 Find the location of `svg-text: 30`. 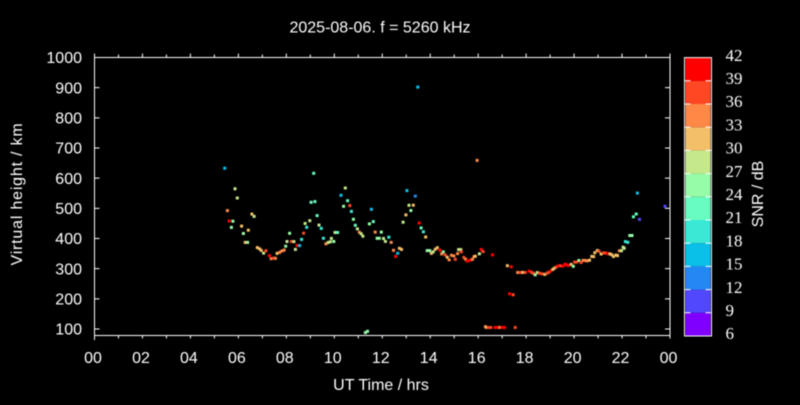

svg-text: 30 is located at coordinates (734, 148).